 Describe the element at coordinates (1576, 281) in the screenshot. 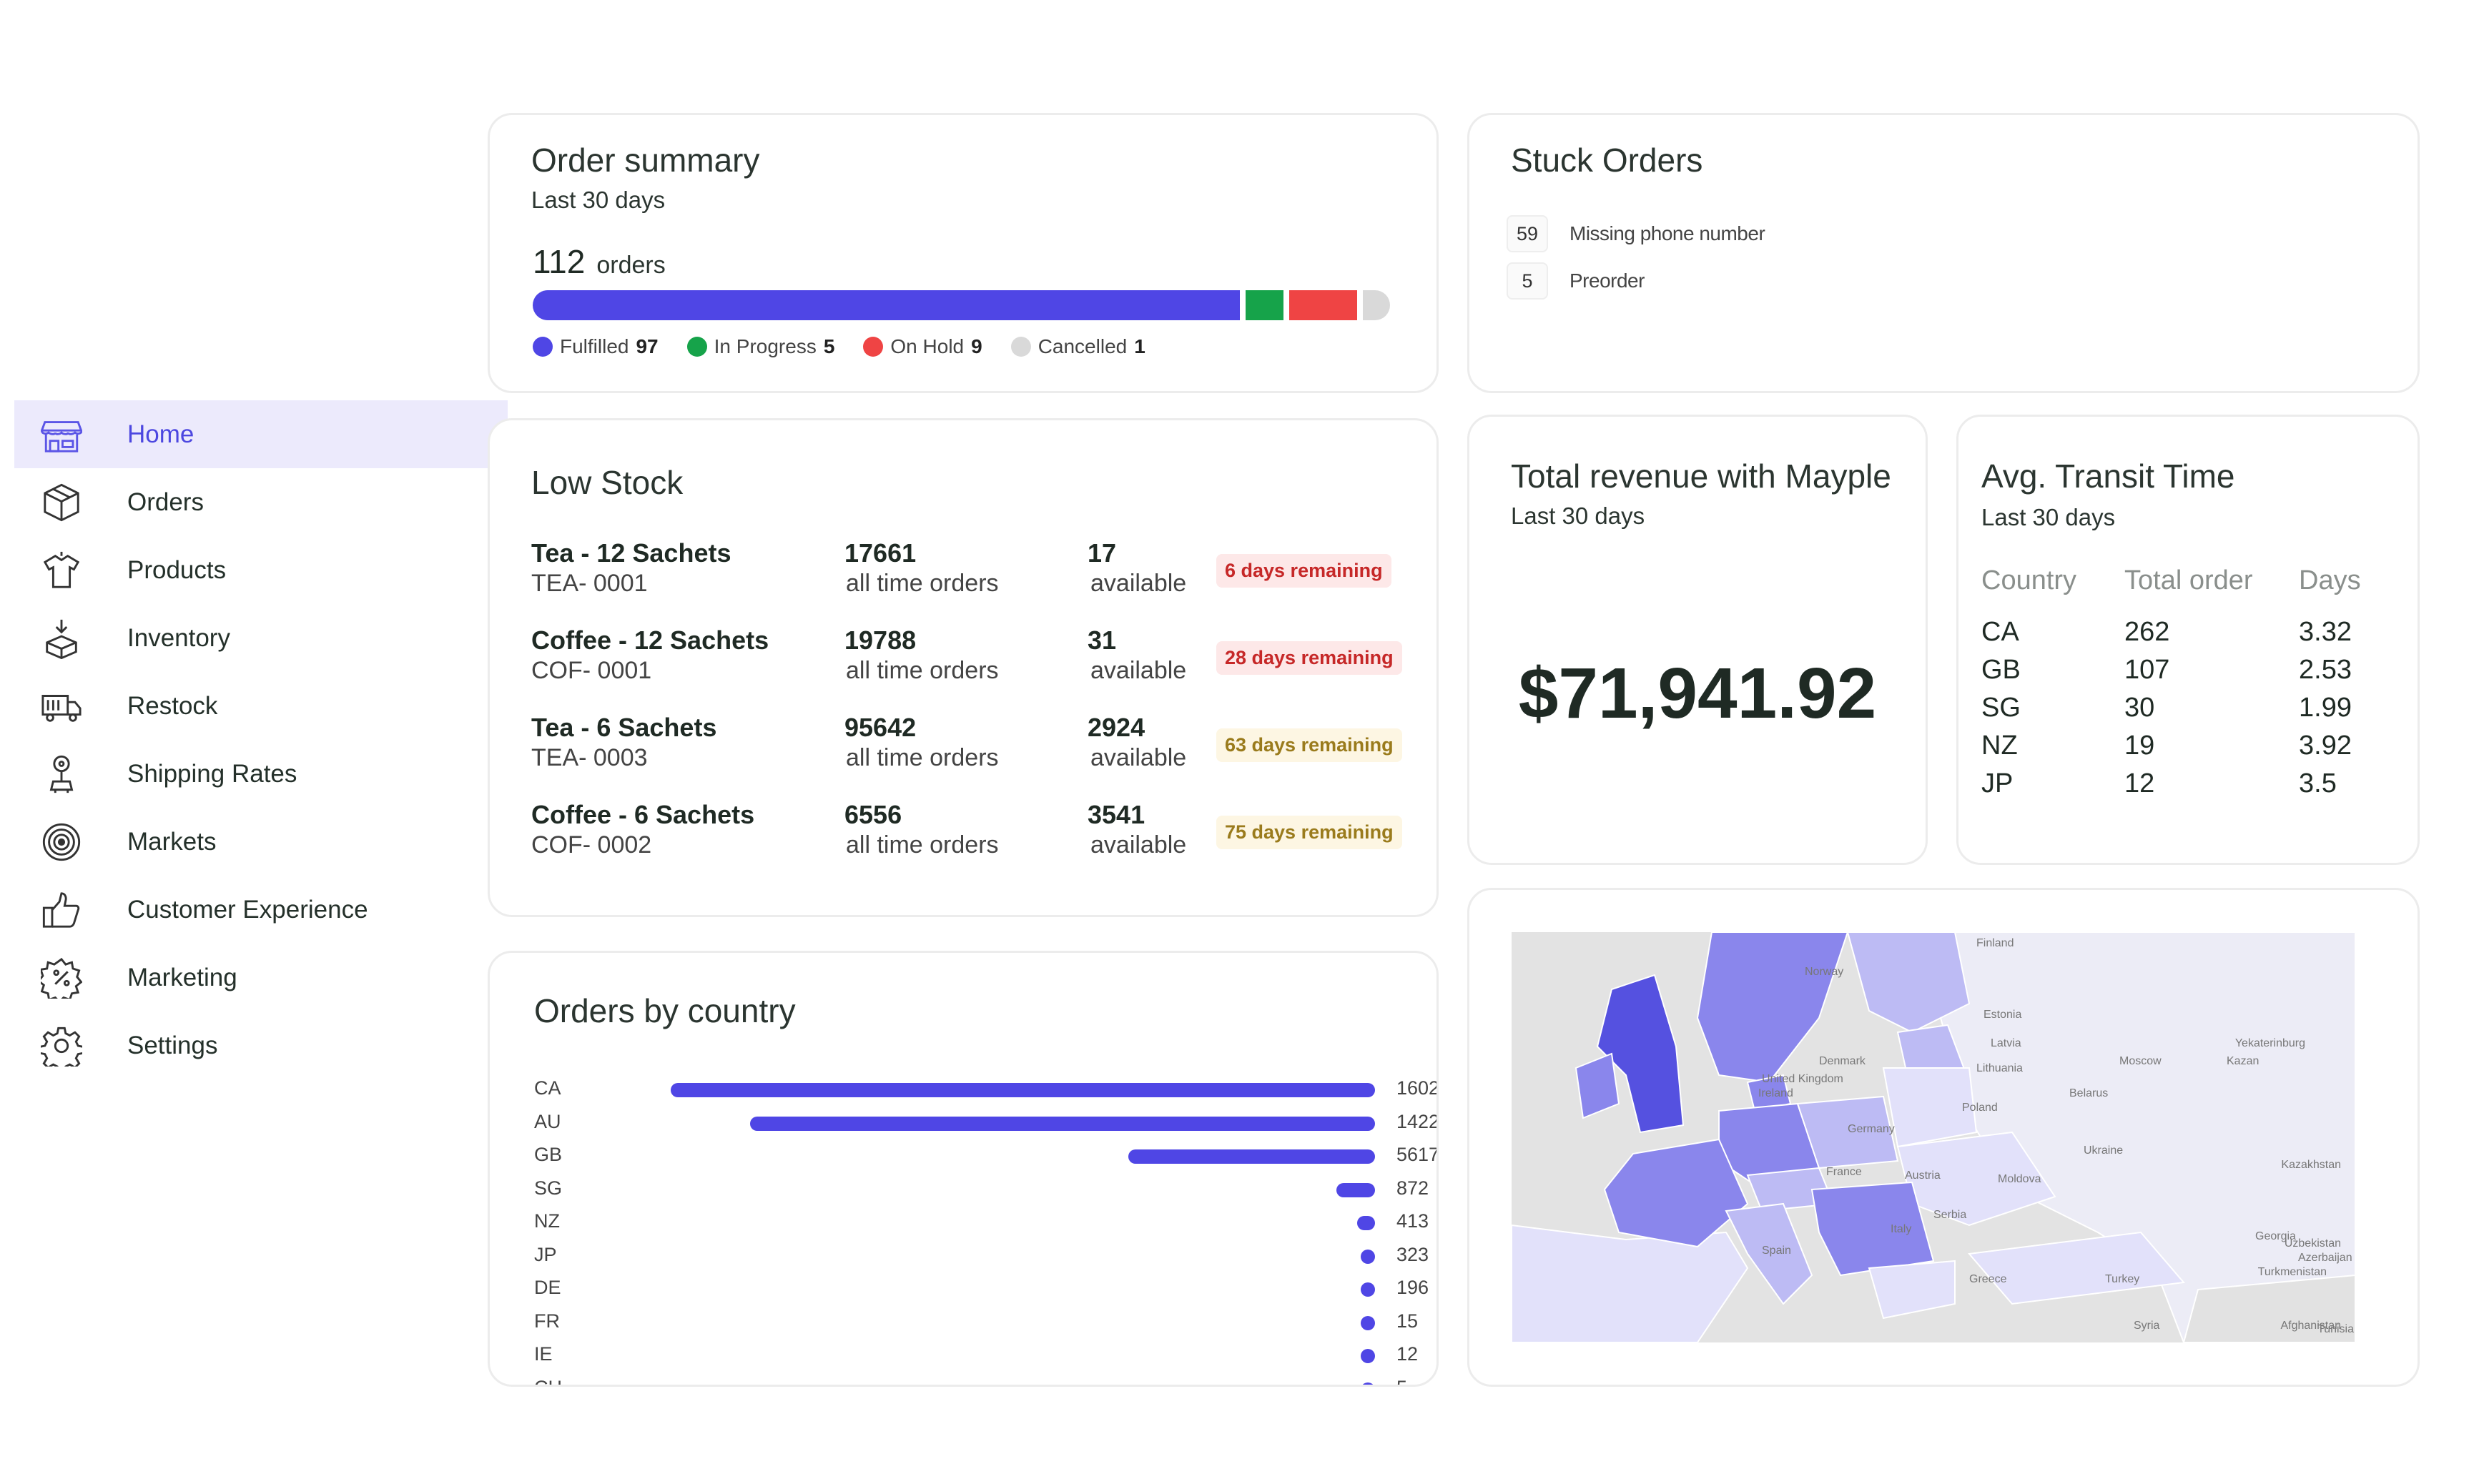

I see `stuck-order-item: 5 Preorder` at that location.